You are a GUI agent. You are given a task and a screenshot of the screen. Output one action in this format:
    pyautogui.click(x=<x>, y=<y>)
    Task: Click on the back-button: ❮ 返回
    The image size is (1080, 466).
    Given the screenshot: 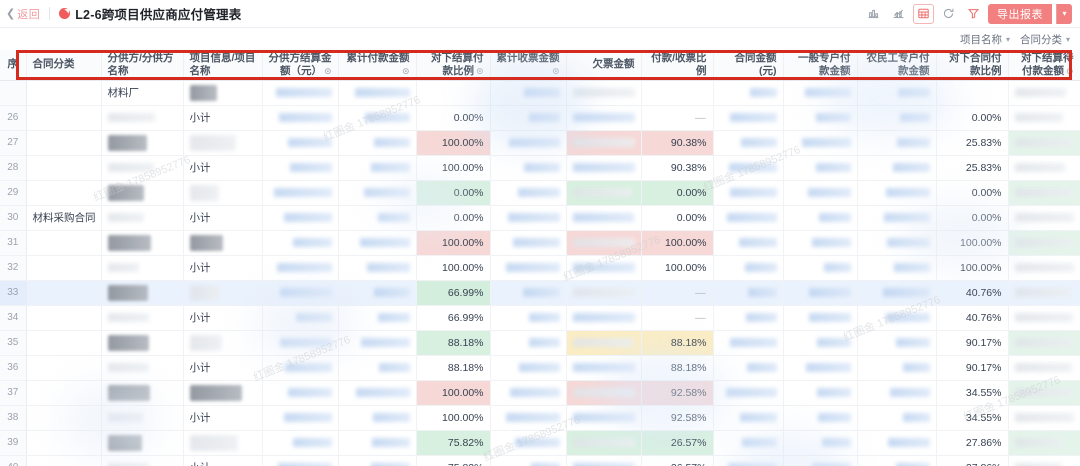 What is the action you would take?
    pyautogui.click(x=23, y=14)
    